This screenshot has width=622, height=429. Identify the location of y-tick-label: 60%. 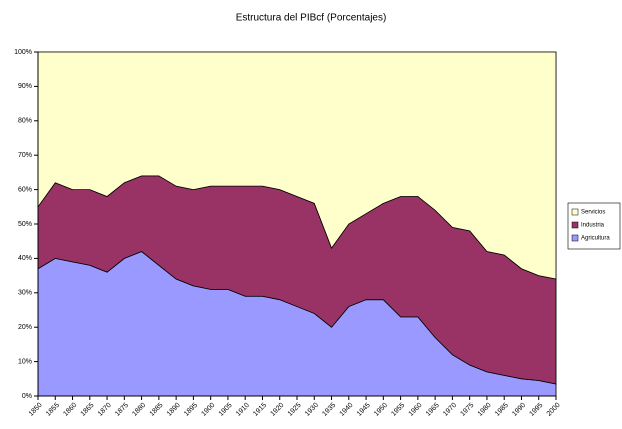
(25, 189).